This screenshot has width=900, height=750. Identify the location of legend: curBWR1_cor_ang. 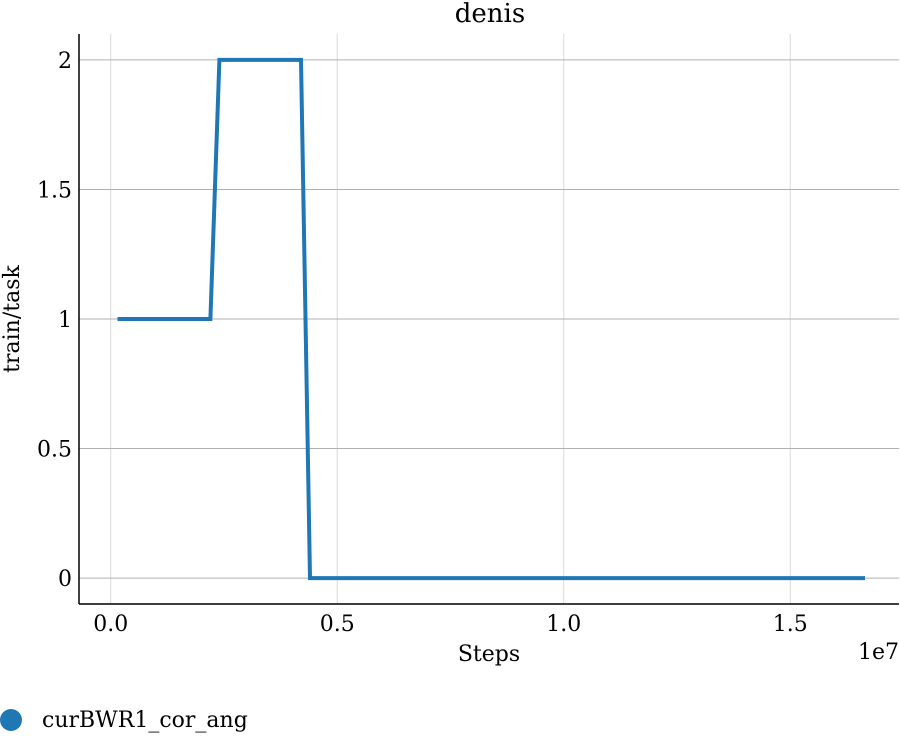
(124, 720).